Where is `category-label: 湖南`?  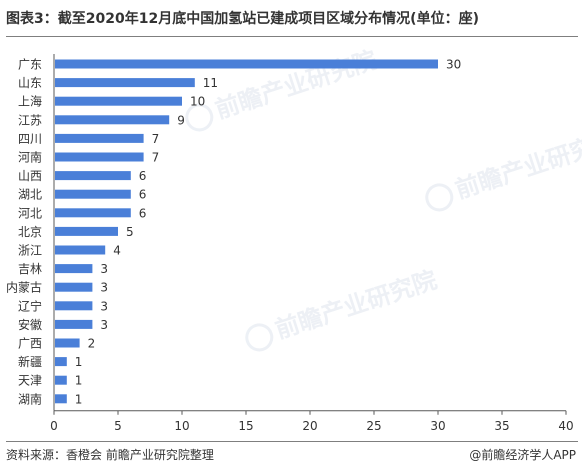
category-label: 湖南 is located at coordinates (30, 398).